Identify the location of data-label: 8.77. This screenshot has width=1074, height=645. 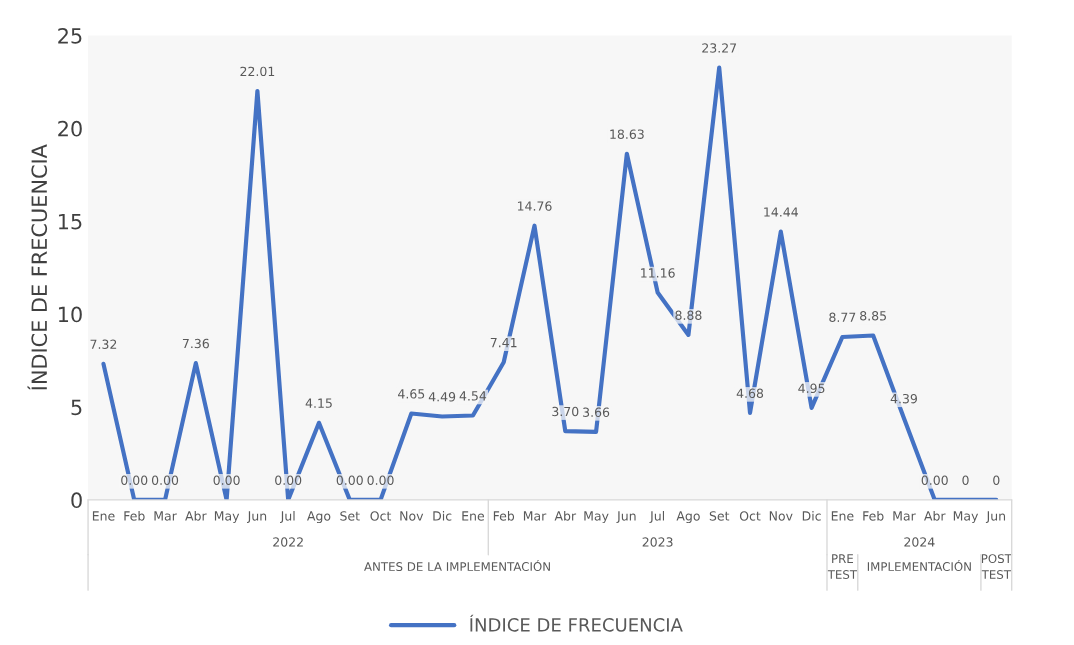
(842, 317).